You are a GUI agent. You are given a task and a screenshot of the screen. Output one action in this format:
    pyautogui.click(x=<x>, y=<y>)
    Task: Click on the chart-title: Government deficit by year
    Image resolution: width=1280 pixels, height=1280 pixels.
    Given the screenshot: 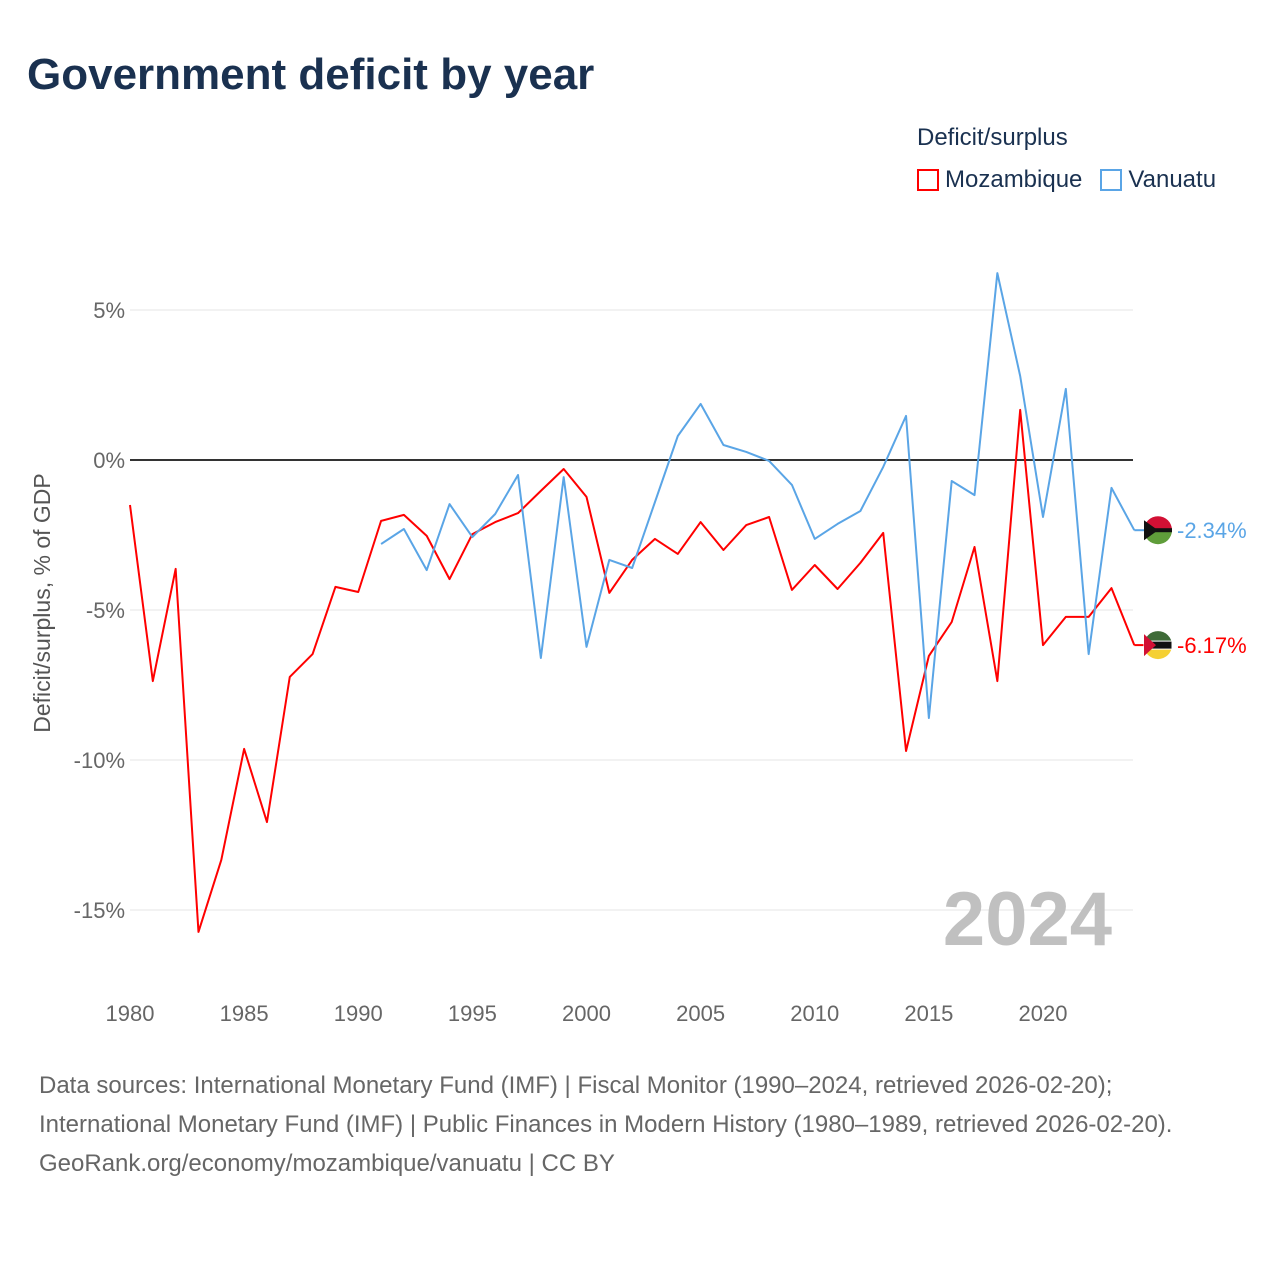 What is the action you would take?
    pyautogui.click(x=311, y=74)
    